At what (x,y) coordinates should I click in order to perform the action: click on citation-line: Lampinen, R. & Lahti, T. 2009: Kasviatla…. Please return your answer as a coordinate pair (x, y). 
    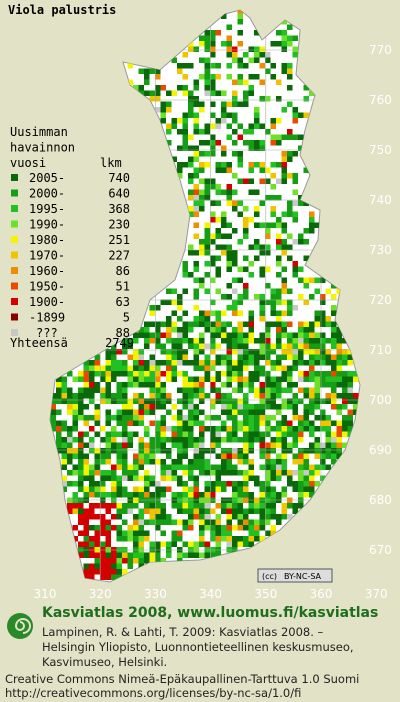
    Looking at the image, I should click on (183, 632).